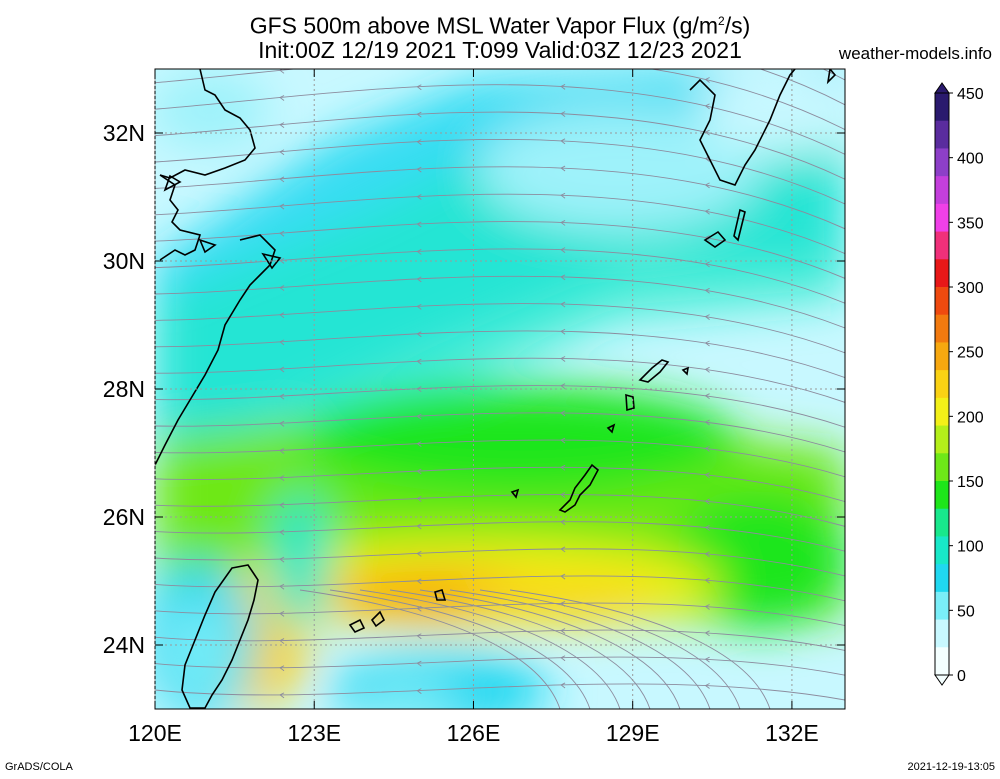 This screenshot has height=779, width=1000. What do you see at coordinates (314, 733) in the screenshot?
I see `x-tick-label: 123E` at bounding box center [314, 733].